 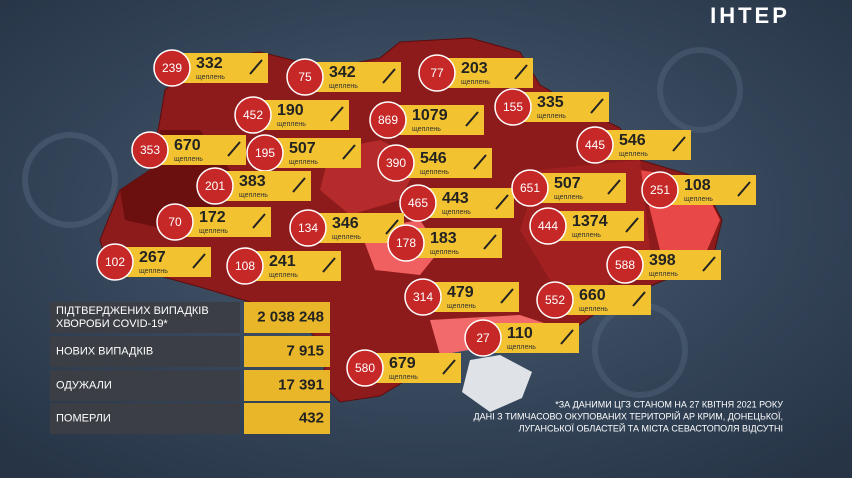 I want to click on vaccination-count: 346, so click(x=345, y=223).